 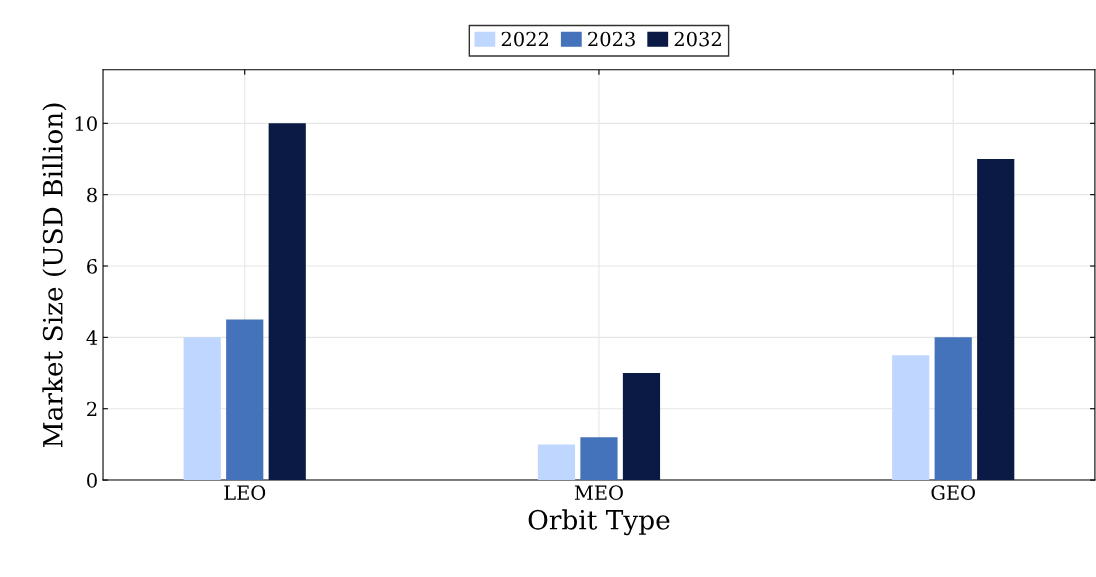 What do you see at coordinates (92, 480) in the screenshot?
I see `y-tick-label: 0` at bounding box center [92, 480].